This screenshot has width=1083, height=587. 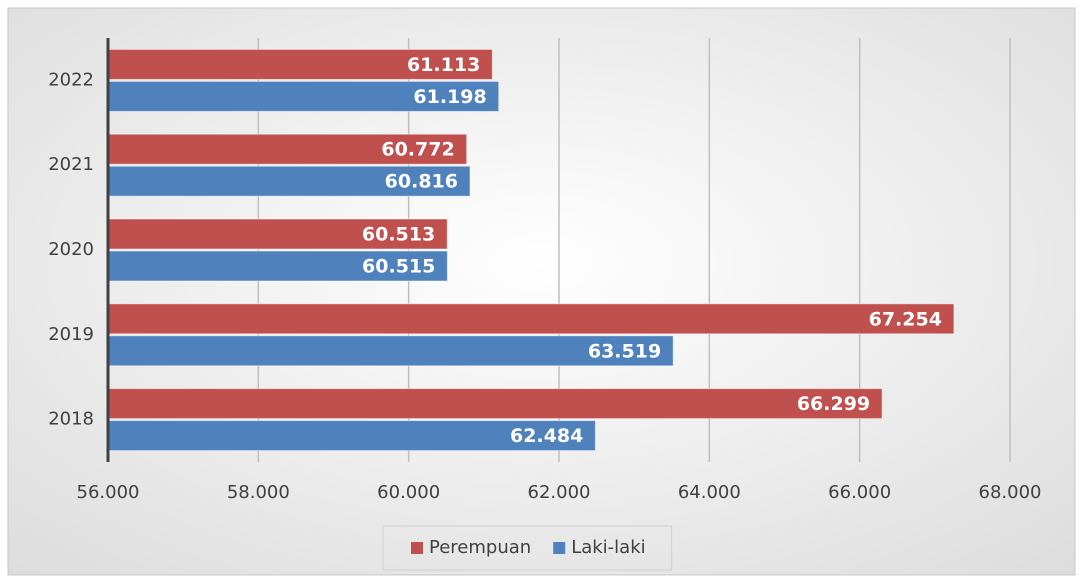 What do you see at coordinates (1010, 492) in the screenshot?
I see `x-tick-label: 68.000` at bounding box center [1010, 492].